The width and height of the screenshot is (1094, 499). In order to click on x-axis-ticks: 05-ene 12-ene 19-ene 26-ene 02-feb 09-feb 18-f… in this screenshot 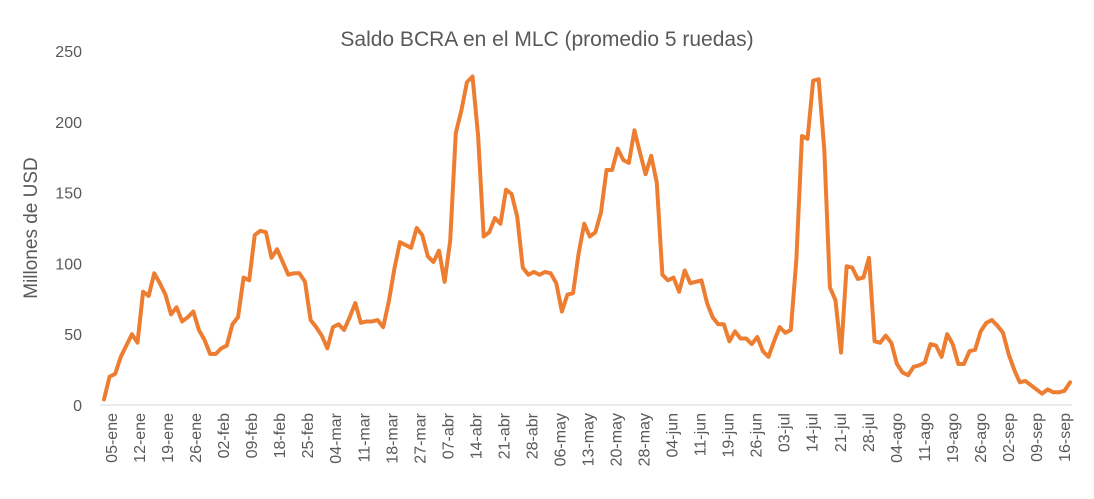, I will do `click(589, 439)`.